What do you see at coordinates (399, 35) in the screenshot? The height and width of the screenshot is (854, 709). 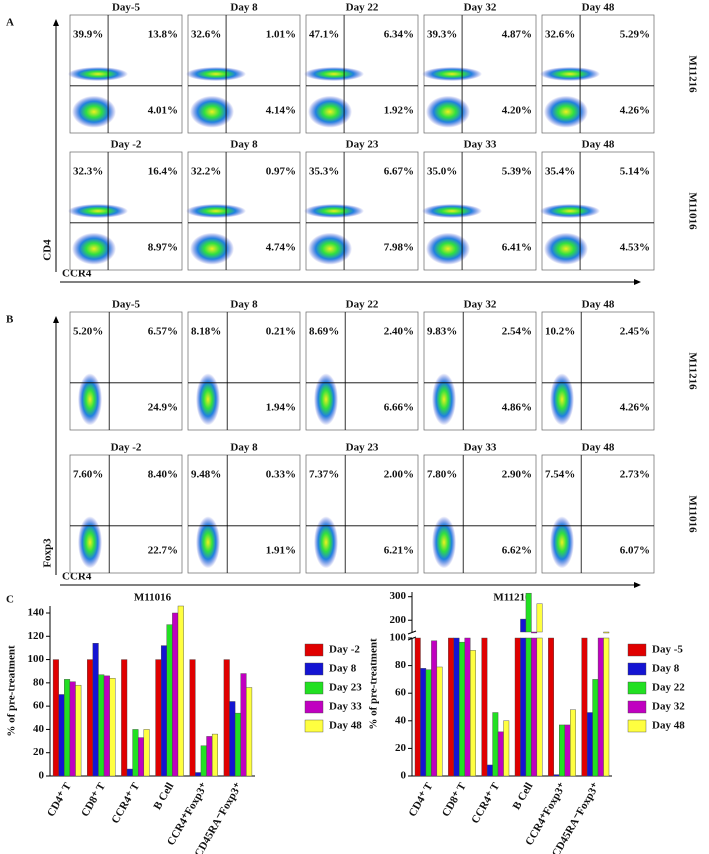 I see `quadrant-percent: 6.34%` at bounding box center [399, 35].